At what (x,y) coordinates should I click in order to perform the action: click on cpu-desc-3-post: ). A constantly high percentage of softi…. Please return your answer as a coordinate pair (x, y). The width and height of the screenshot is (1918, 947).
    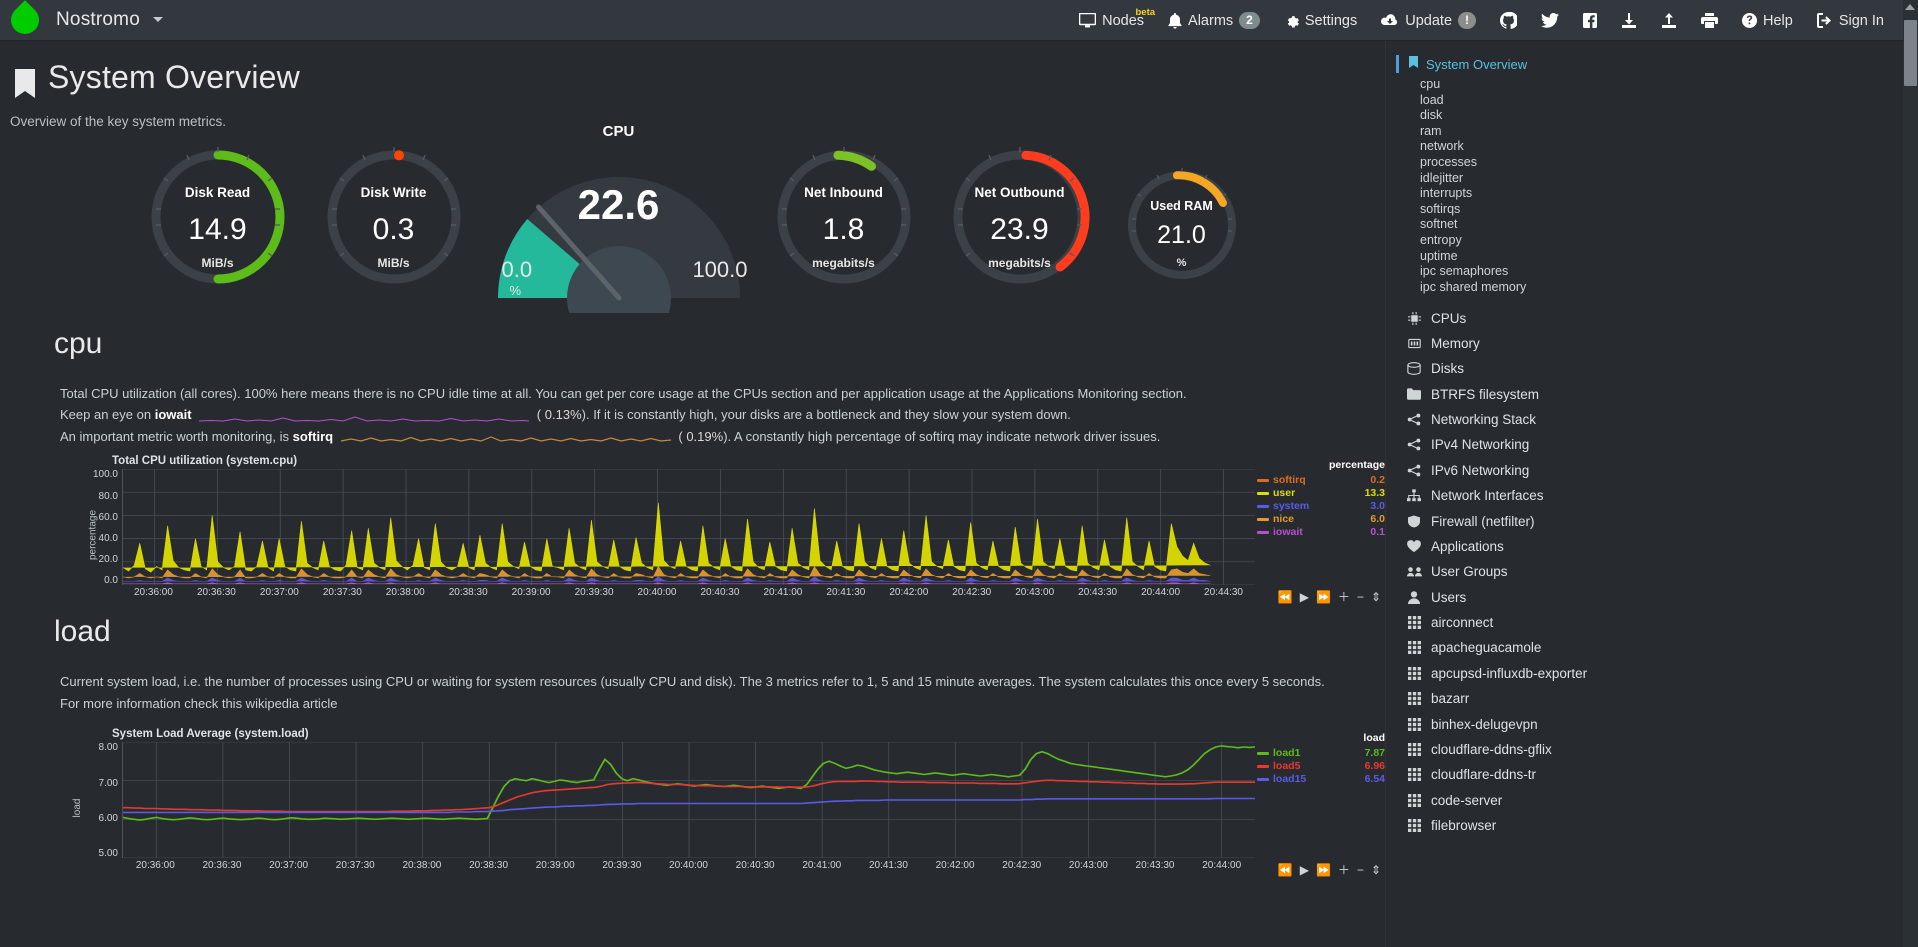
    Looking at the image, I should click on (942, 436).